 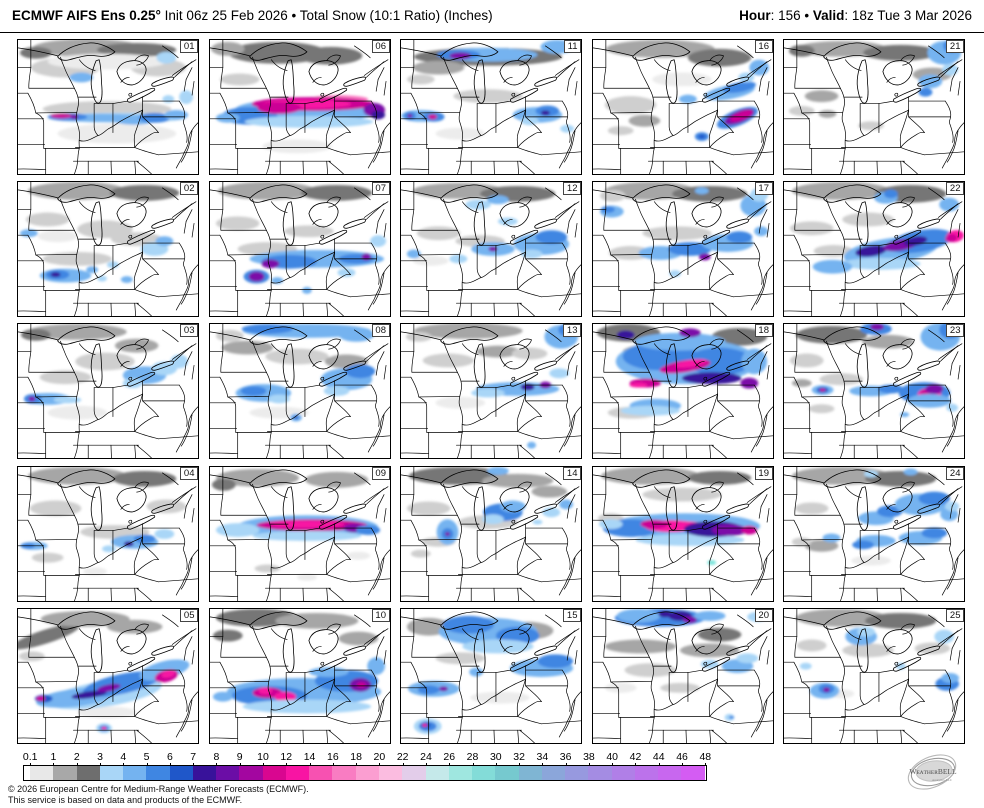 I want to click on colorbar-tick-label: 40, so click(x=612, y=757).